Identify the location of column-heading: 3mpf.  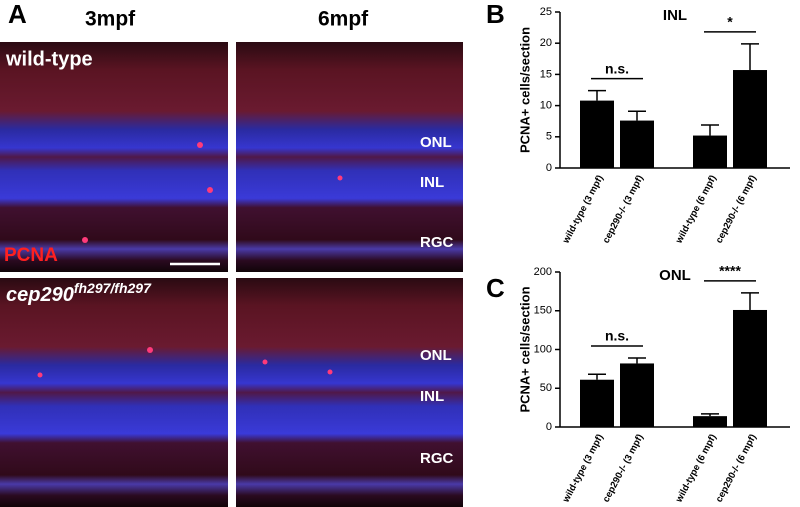
(110, 19).